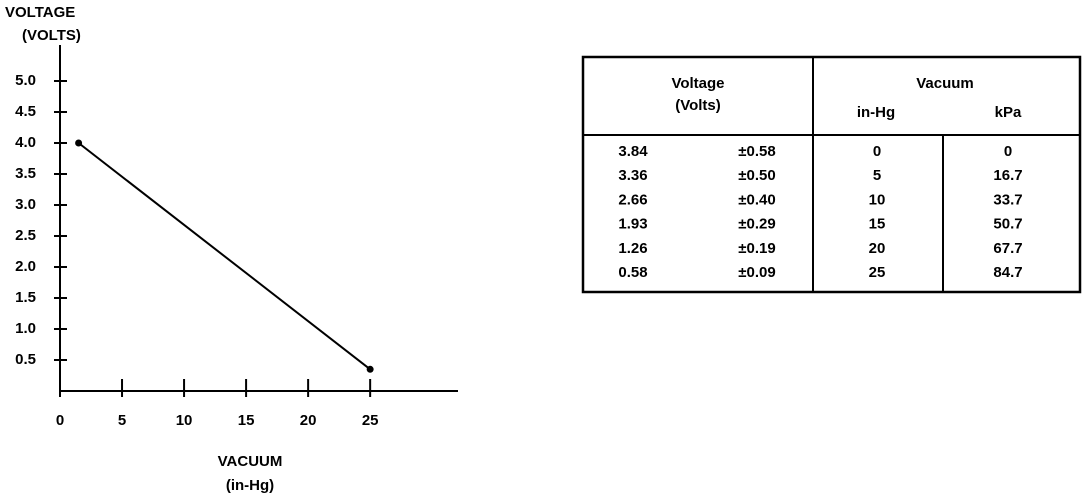 This screenshot has height=500, width=1088. Describe the element at coordinates (246, 420) in the screenshot. I see `x-tick-label: 15` at that location.